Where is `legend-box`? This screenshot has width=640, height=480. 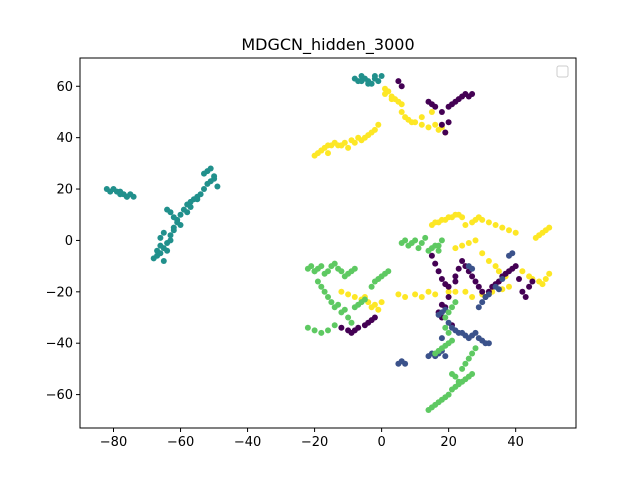
legend-box is located at coordinates (562, 71).